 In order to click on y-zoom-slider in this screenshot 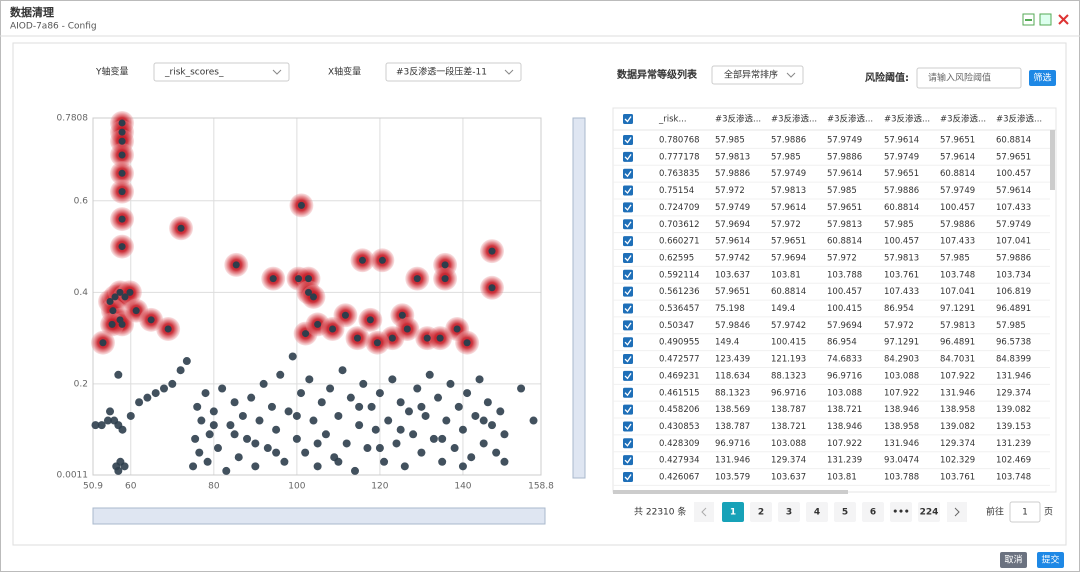, I will do `click(579, 298)`.